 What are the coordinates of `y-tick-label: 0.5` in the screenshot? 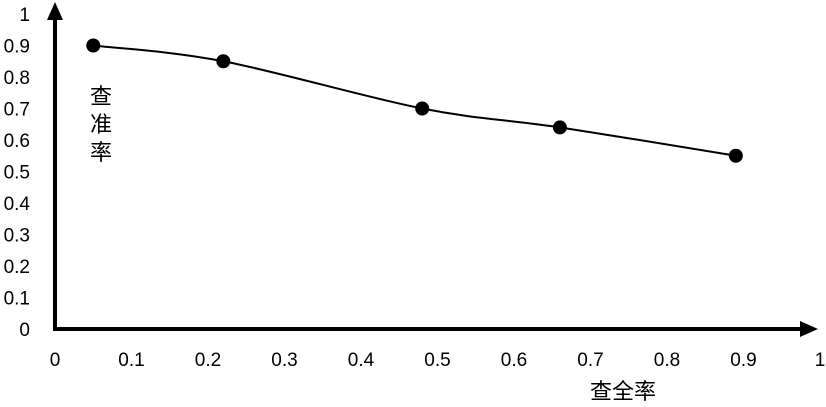 It's located at (17, 173).